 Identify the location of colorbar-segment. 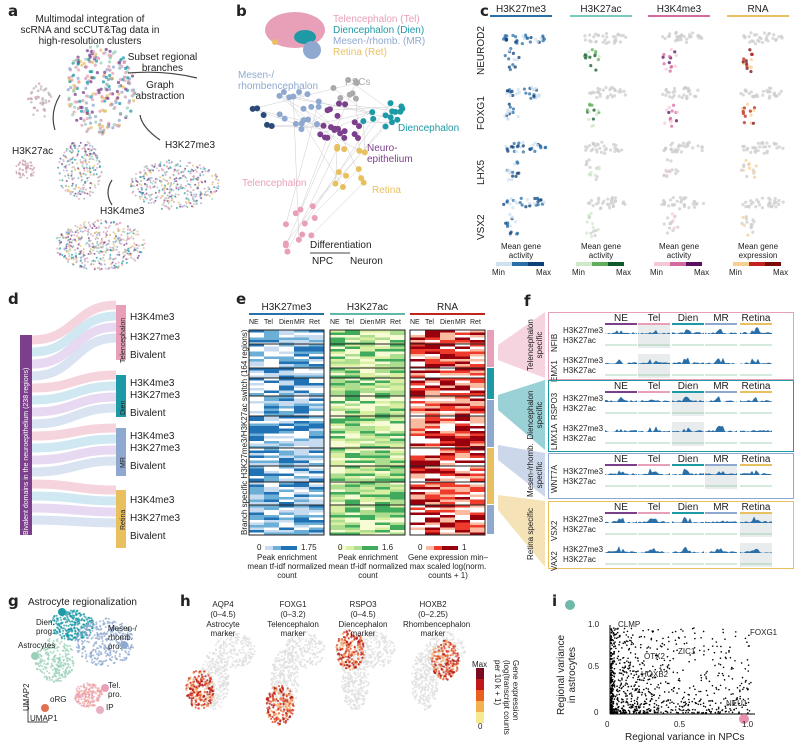
(374, 548).